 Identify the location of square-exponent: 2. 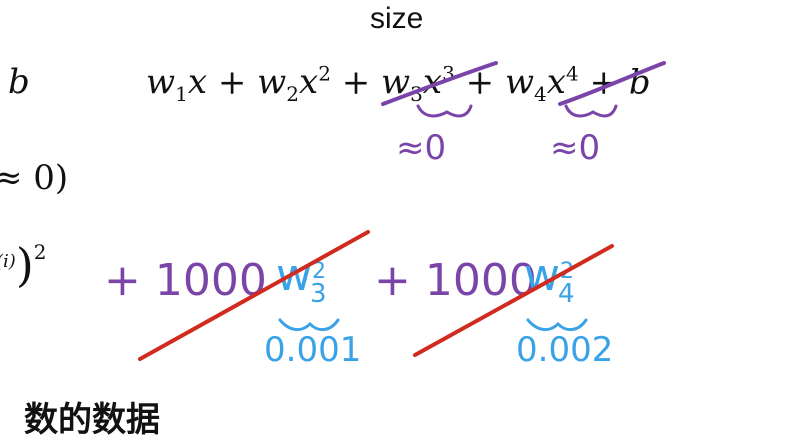
(40, 252).